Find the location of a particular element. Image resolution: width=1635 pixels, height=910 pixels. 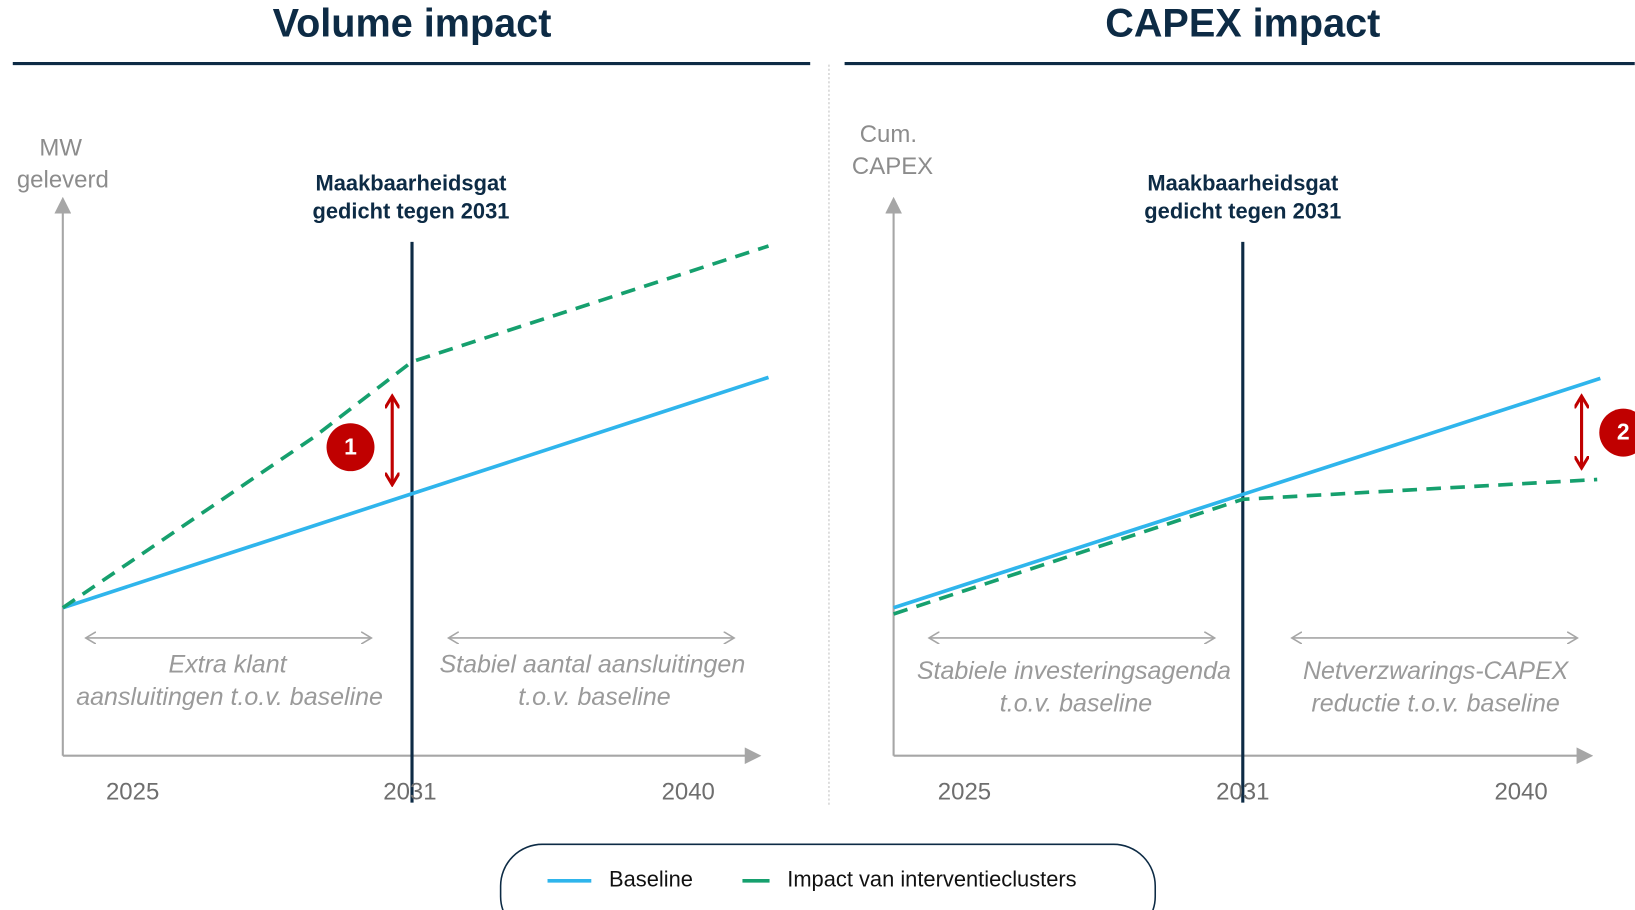

y-axis-label: Cum. is located at coordinates (888, 134).